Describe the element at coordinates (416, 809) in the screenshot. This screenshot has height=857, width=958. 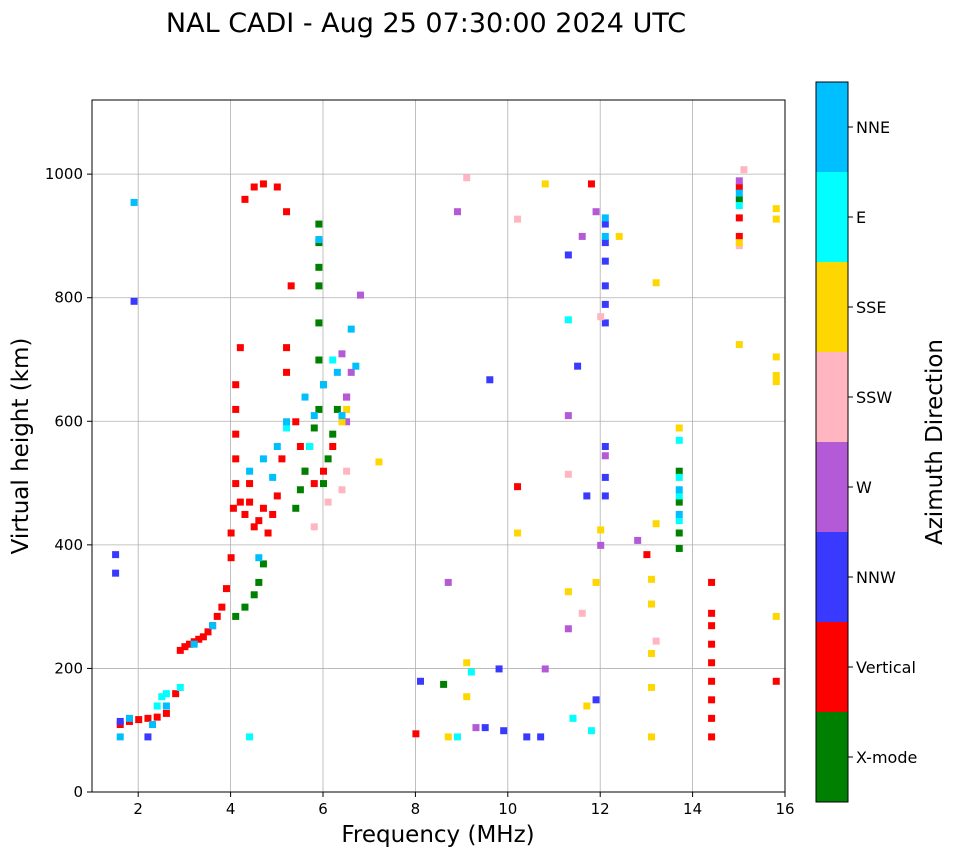
I see `x-tick-label: 8` at that location.